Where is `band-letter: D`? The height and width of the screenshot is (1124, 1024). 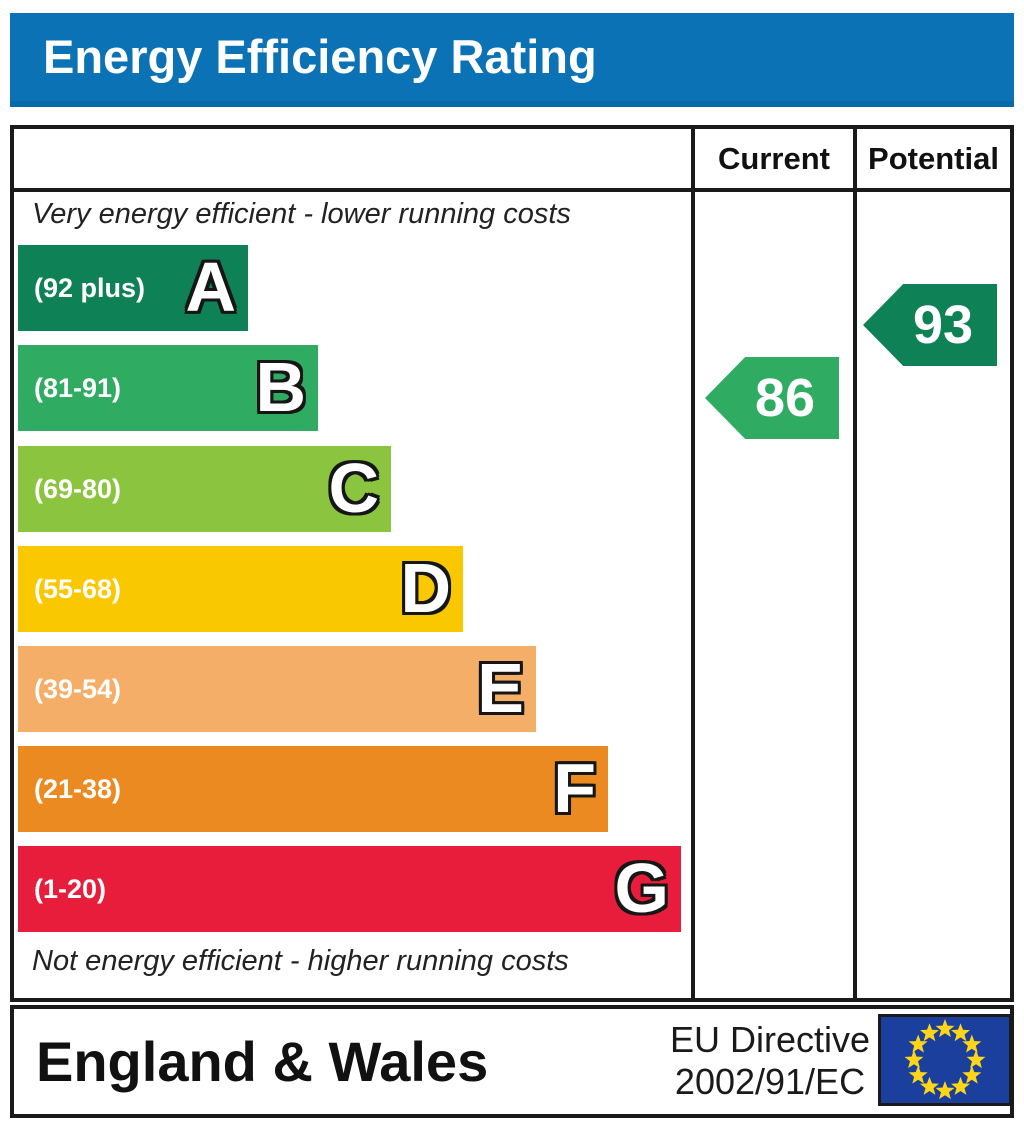
band-letter: D is located at coordinates (425, 588).